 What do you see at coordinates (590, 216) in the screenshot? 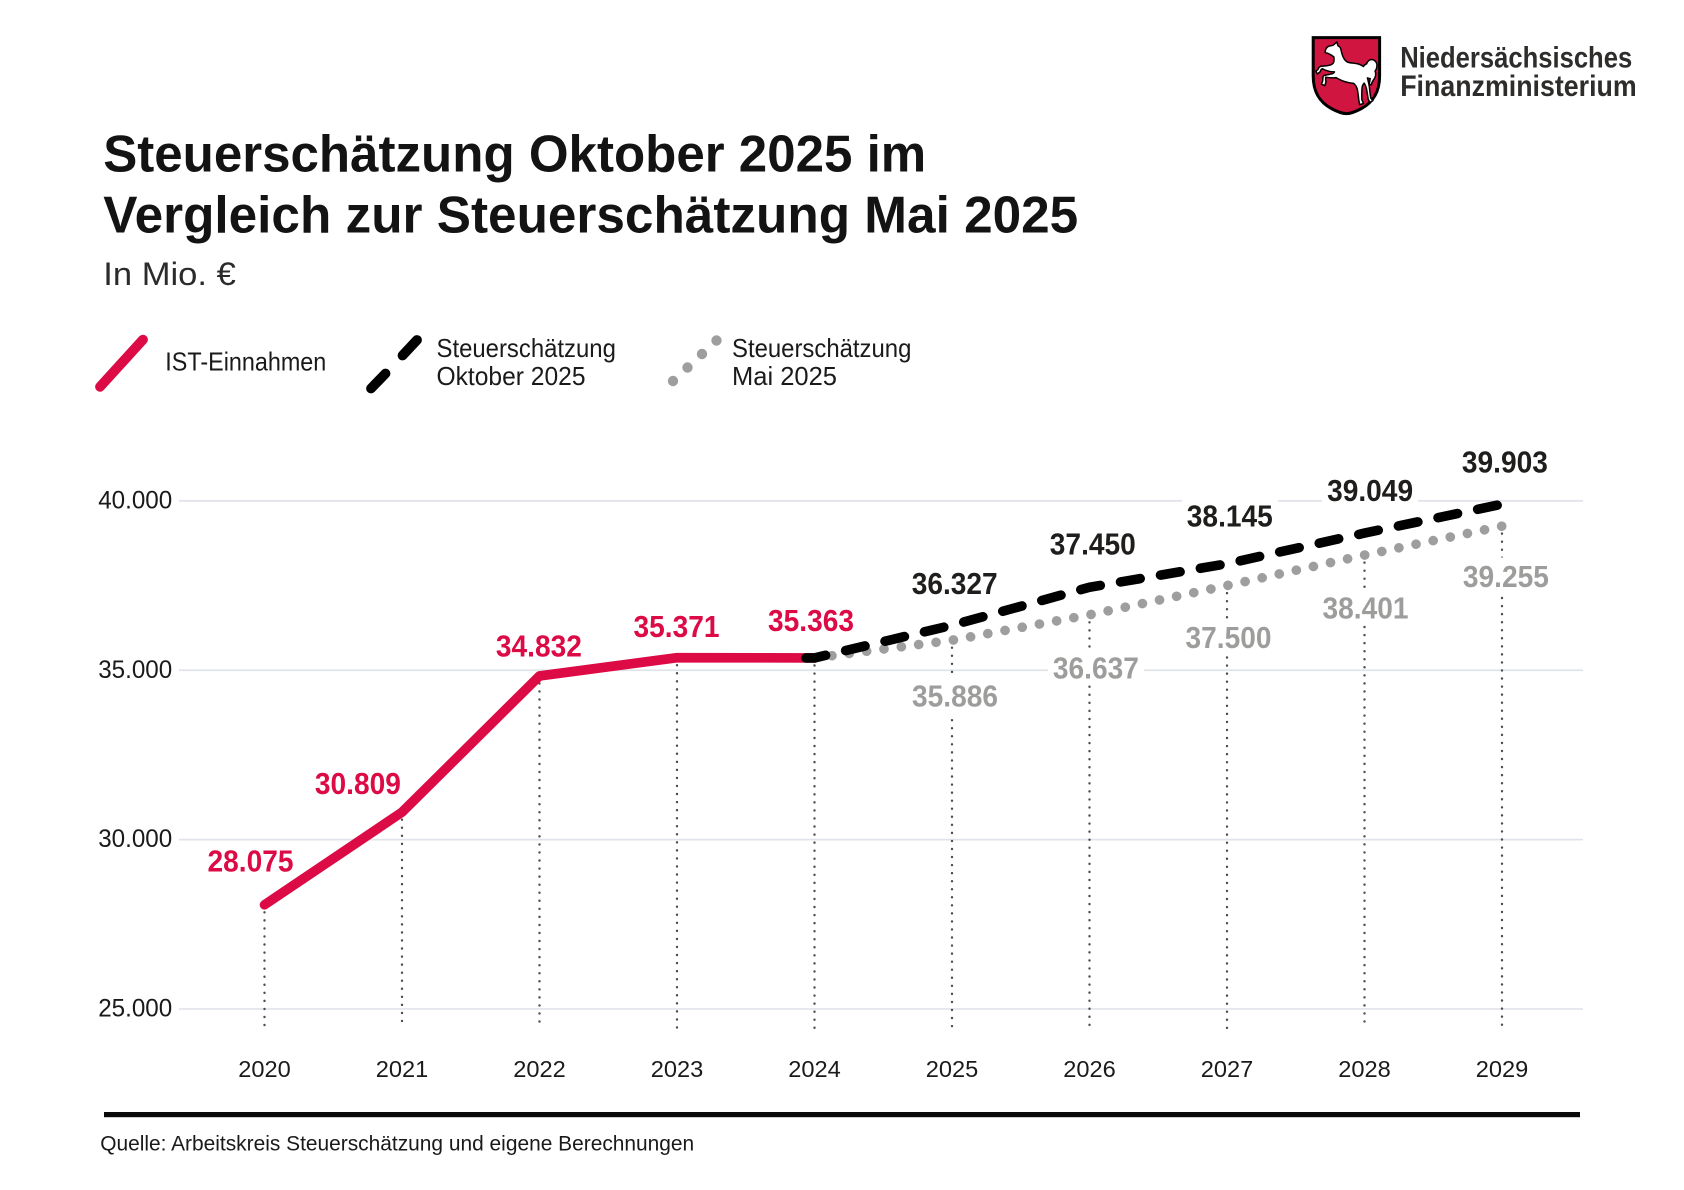
I see `svg-text:Vergleich zur Steuerschätzung: Vergleich zur Steuerschätzung Mai 2025` at bounding box center [590, 216].